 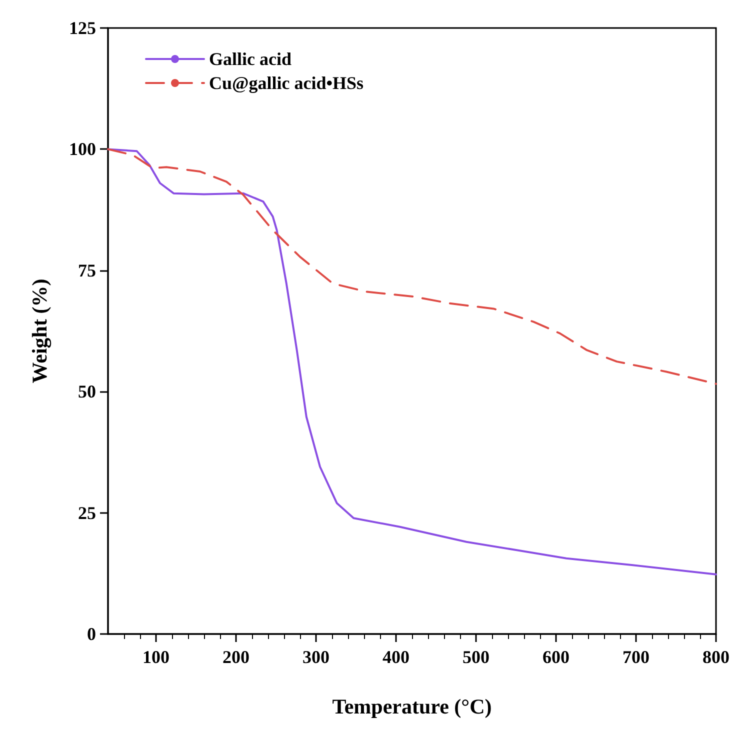 I want to click on legend-label: Cu@gallic acid•HSs, so click(x=286, y=83).